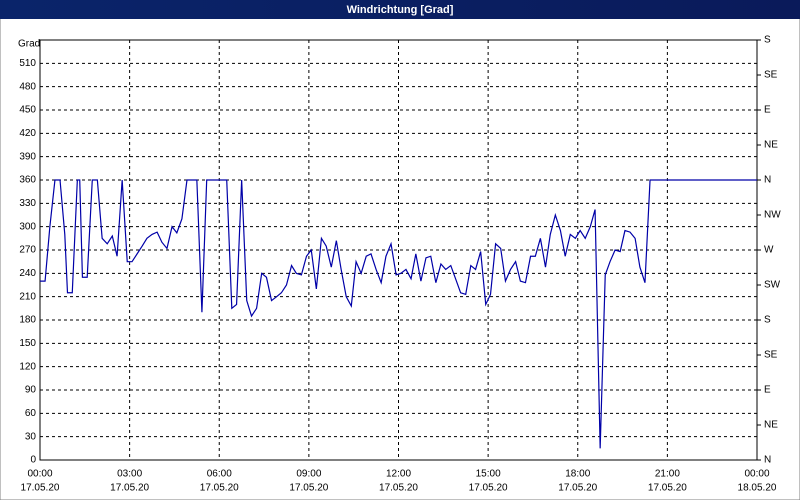  I want to click on y2-tick-label: W, so click(769, 250).